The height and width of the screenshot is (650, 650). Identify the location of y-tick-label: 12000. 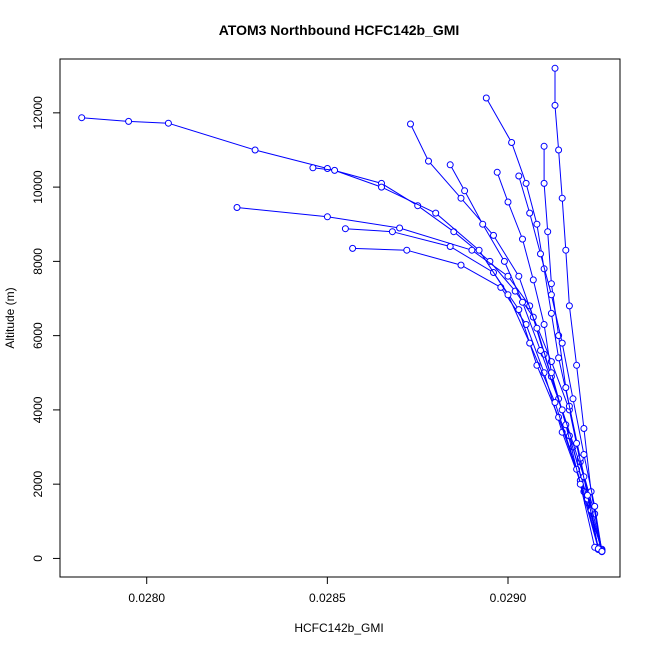
(38, 113).